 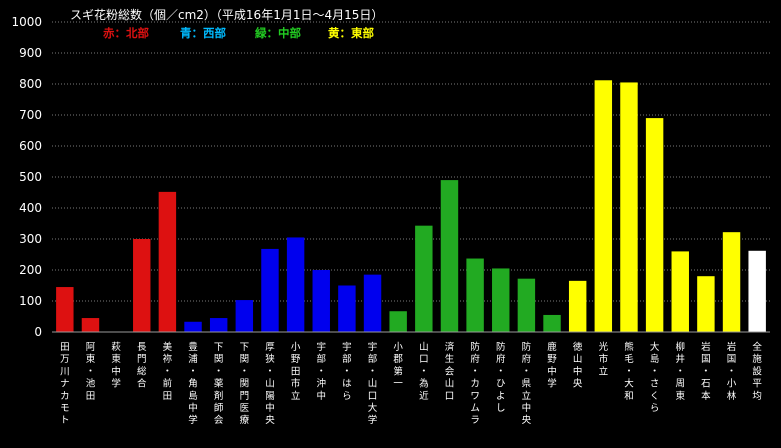 I want to click on x-tick-label: 光市立, so click(x=604, y=359).